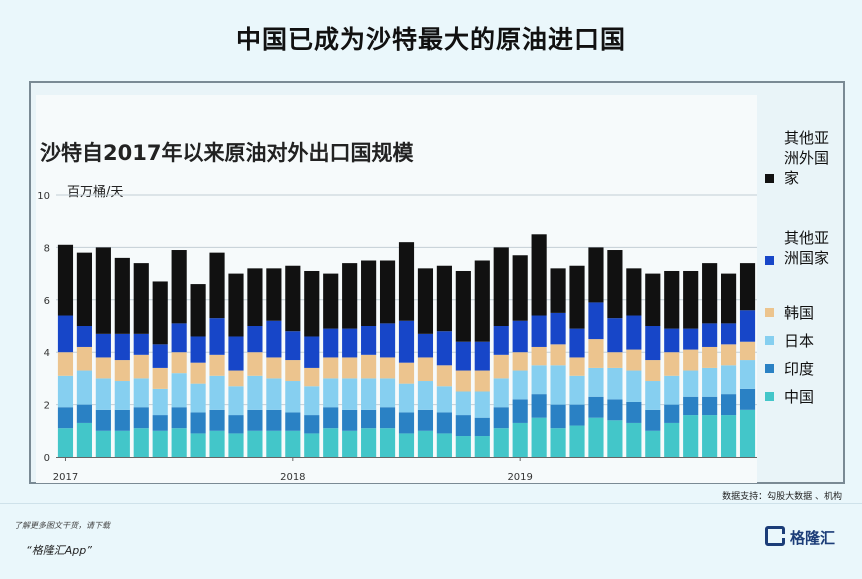  I want to click on source-note: 数据支持：勾股大数据 、机构, so click(782, 497).